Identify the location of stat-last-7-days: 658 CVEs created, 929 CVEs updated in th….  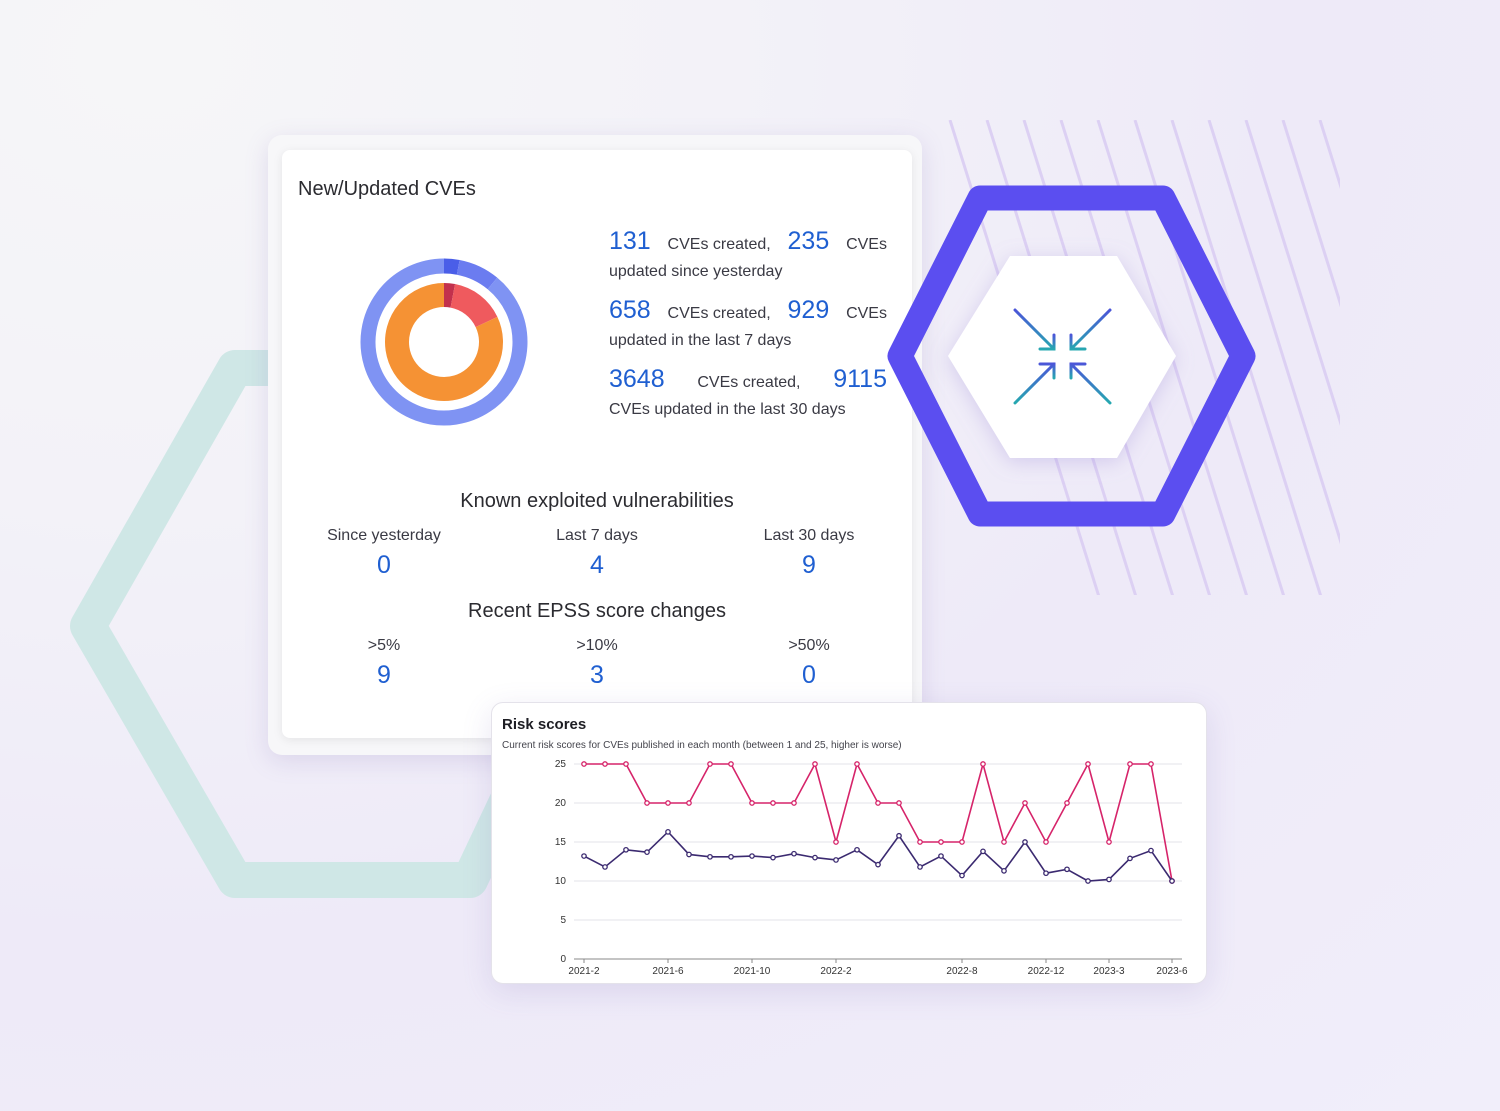
(748, 325).